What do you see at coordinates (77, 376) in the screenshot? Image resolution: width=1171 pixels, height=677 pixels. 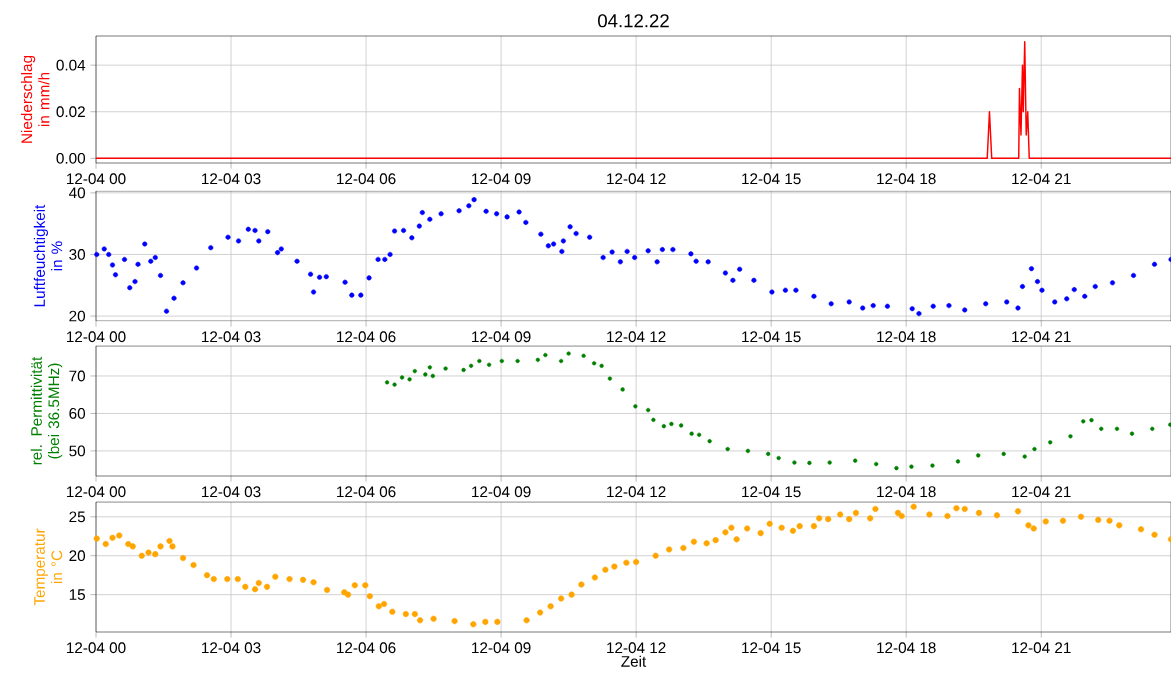 I see `y-tick-label: 70` at bounding box center [77, 376].